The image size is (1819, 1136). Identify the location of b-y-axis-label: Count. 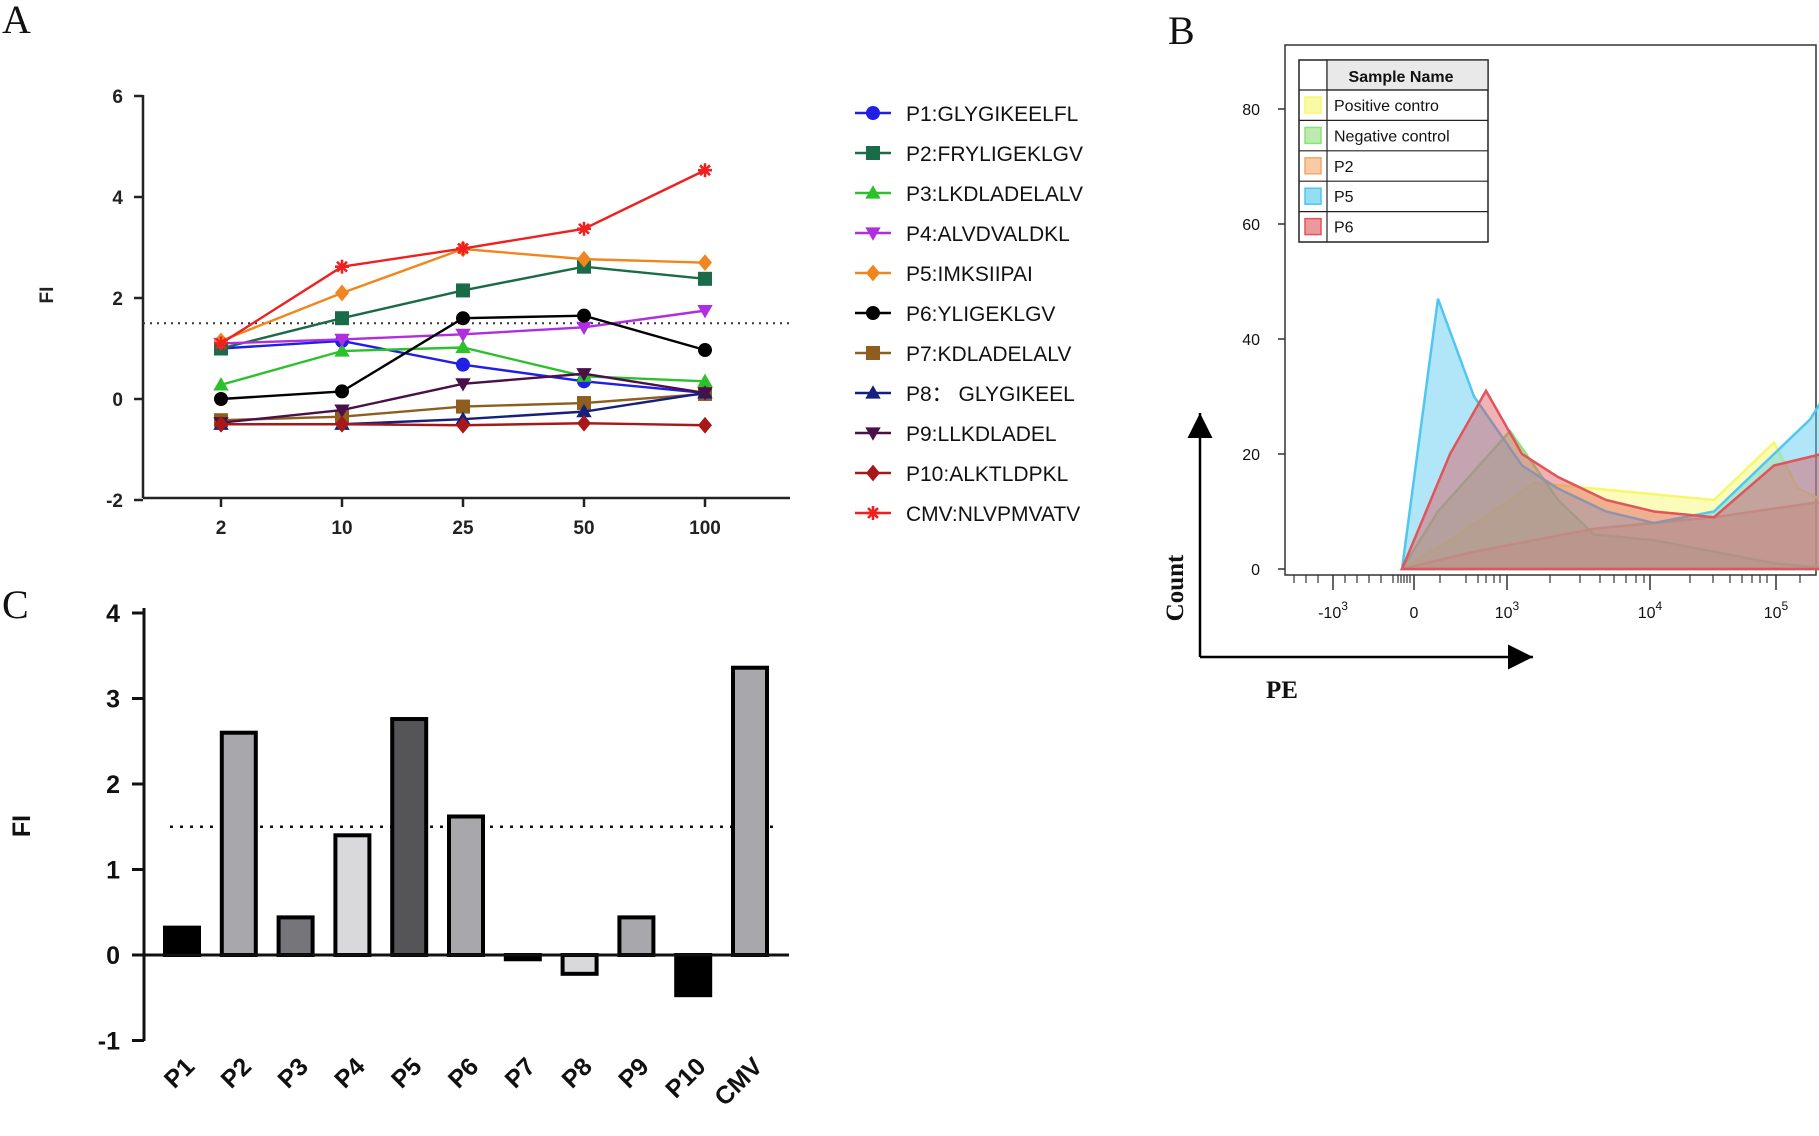
(1175, 587).